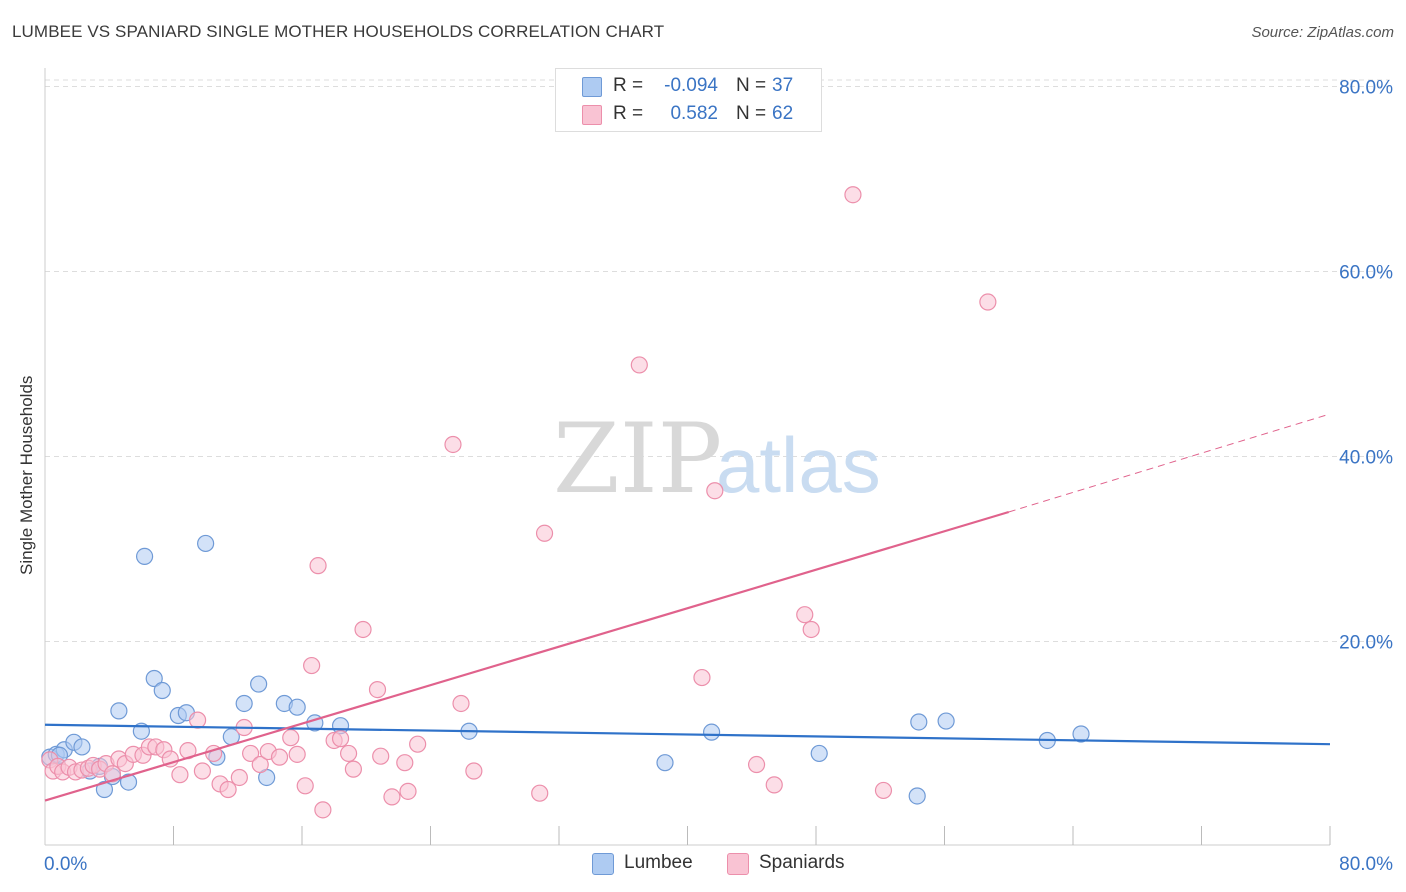 This screenshot has width=1406, height=892. I want to click on spaniards-swatch, so click(592, 115).